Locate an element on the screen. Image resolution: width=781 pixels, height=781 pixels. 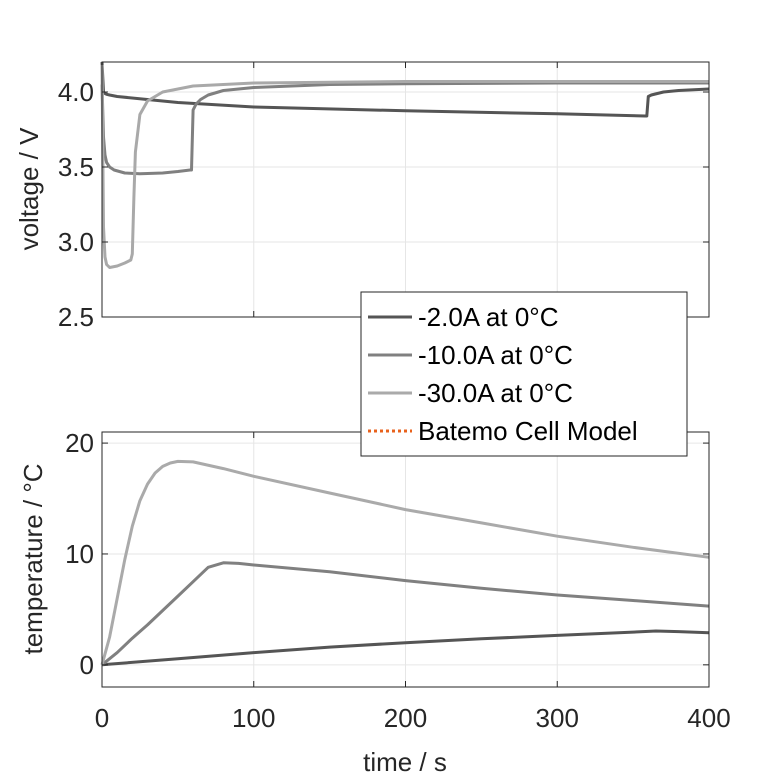
temperature-ylabel: temperature / °C is located at coordinates (33, 558).